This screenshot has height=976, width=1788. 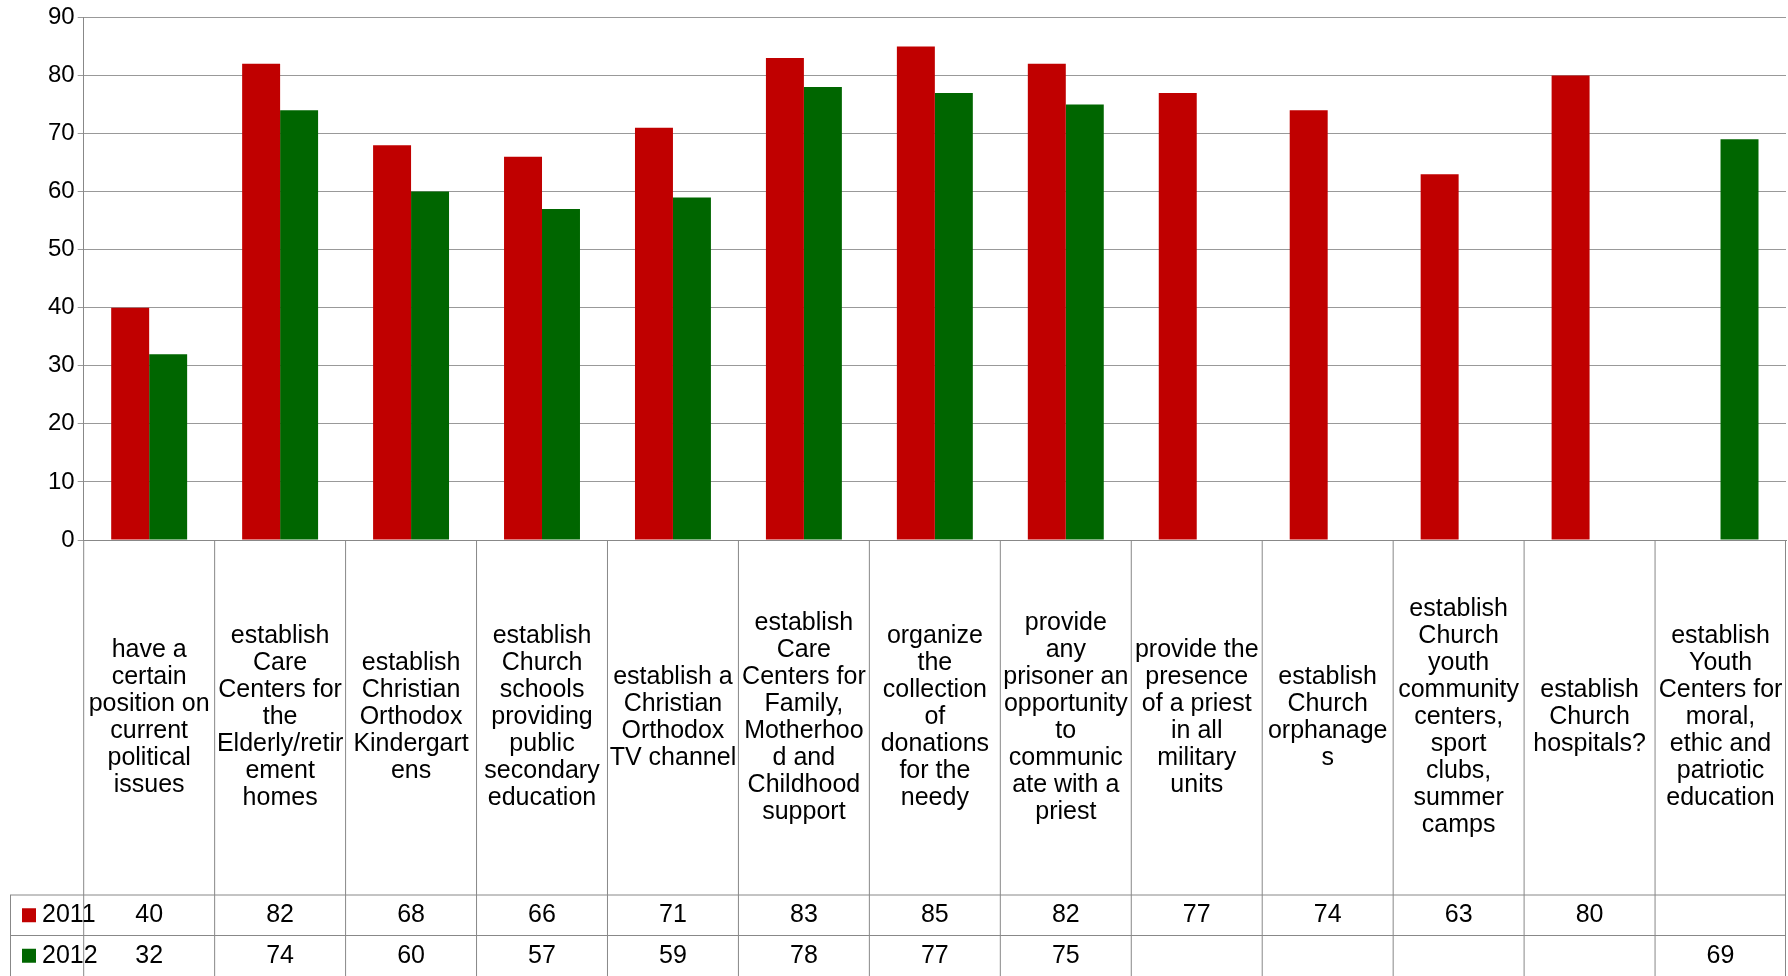 What do you see at coordinates (280, 715) in the screenshot?
I see `x-tick-label: establish Care Centers for the Elderly/retirement homes` at bounding box center [280, 715].